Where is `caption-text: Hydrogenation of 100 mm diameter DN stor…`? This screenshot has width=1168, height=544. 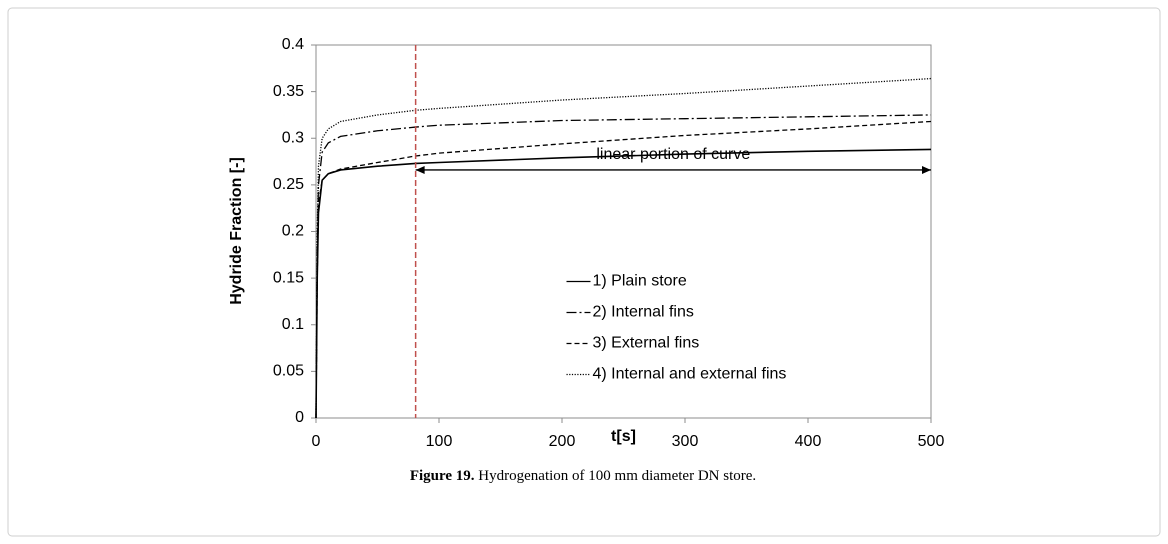
caption-text: Hydrogenation of 100 mm diameter DN stor… is located at coordinates (617, 476).